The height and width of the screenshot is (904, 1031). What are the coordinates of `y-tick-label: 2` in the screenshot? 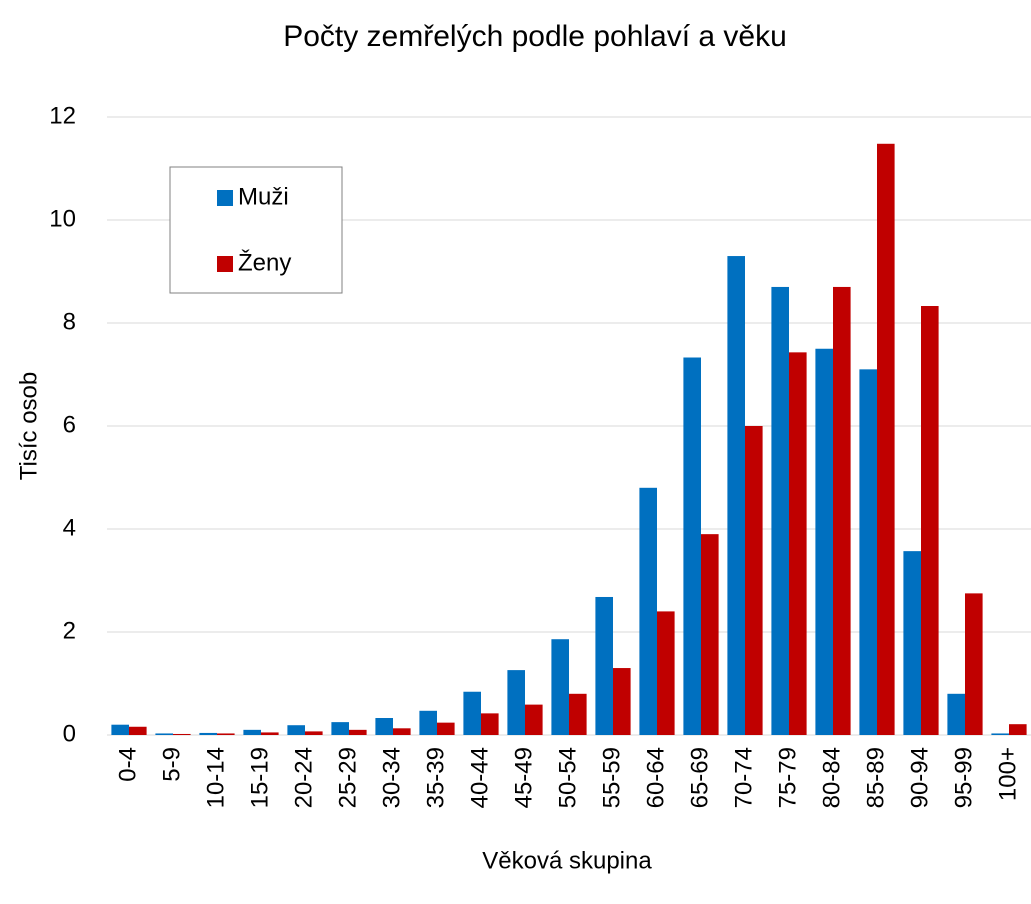 It's located at (69, 630).